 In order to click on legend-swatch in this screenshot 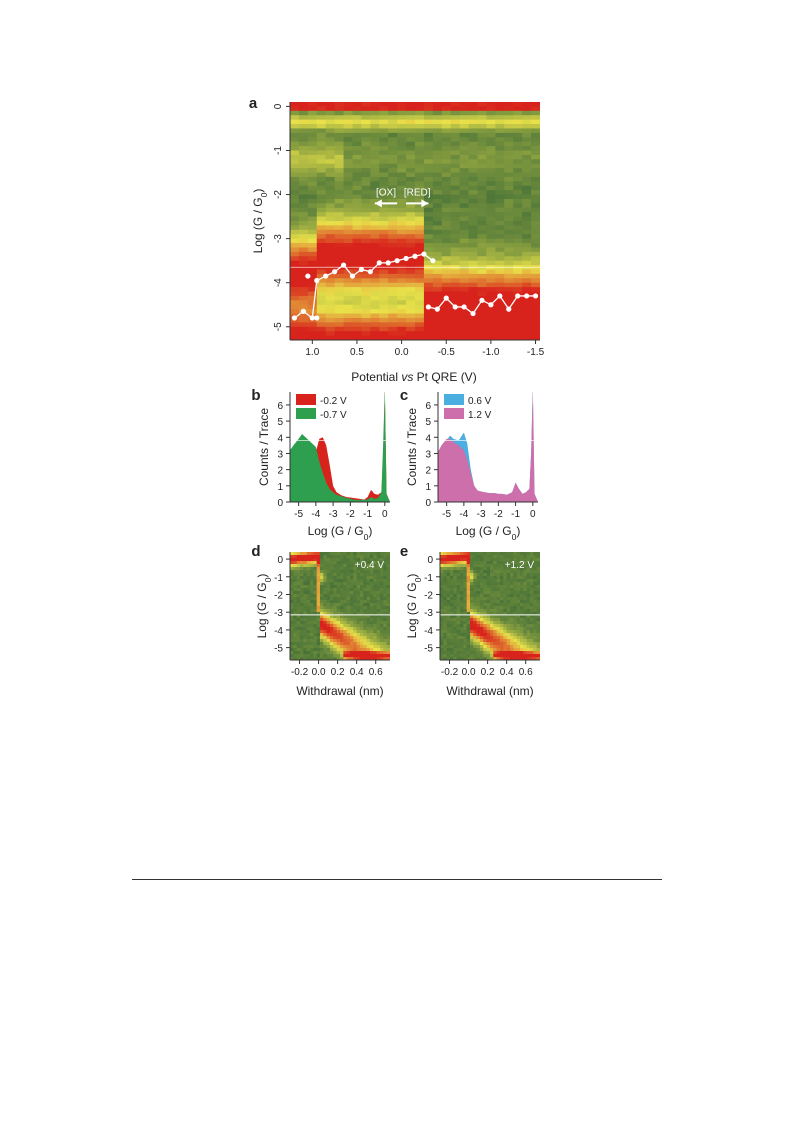, I will do `click(454, 399)`.